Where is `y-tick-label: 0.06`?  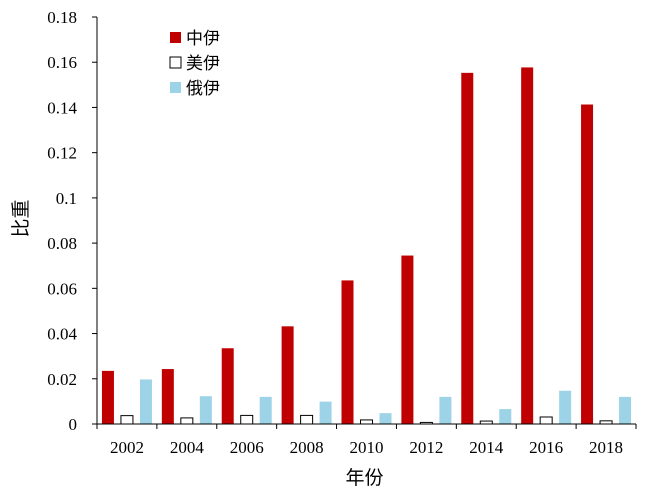
y-tick-label: 0.06 is located at coordinates (62, 288).